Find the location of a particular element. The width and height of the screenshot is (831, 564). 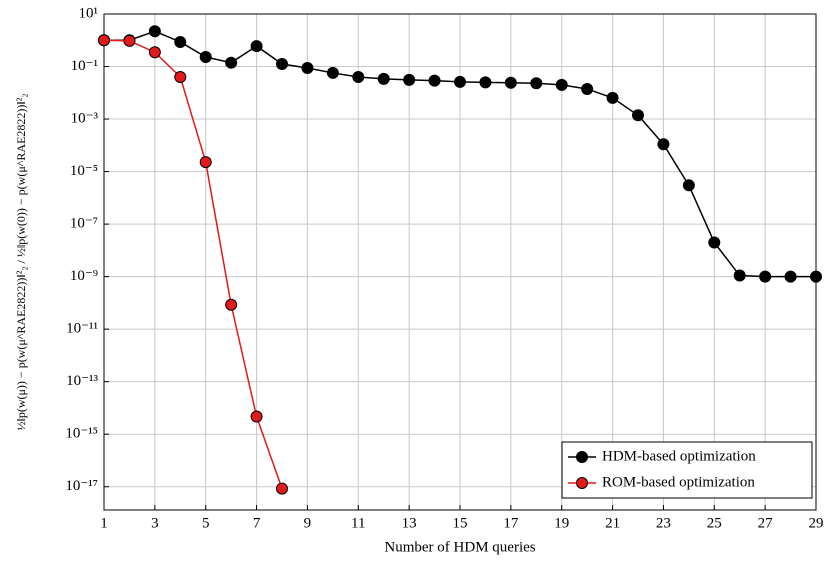

y-tick-label: 10⁻¹⁵ is located at coordinates (81, 434).